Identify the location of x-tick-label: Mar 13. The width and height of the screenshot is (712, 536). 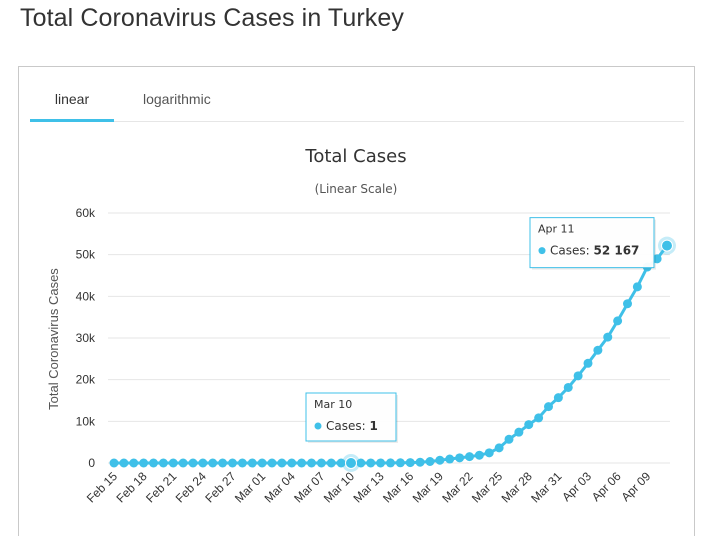
(368, 487).